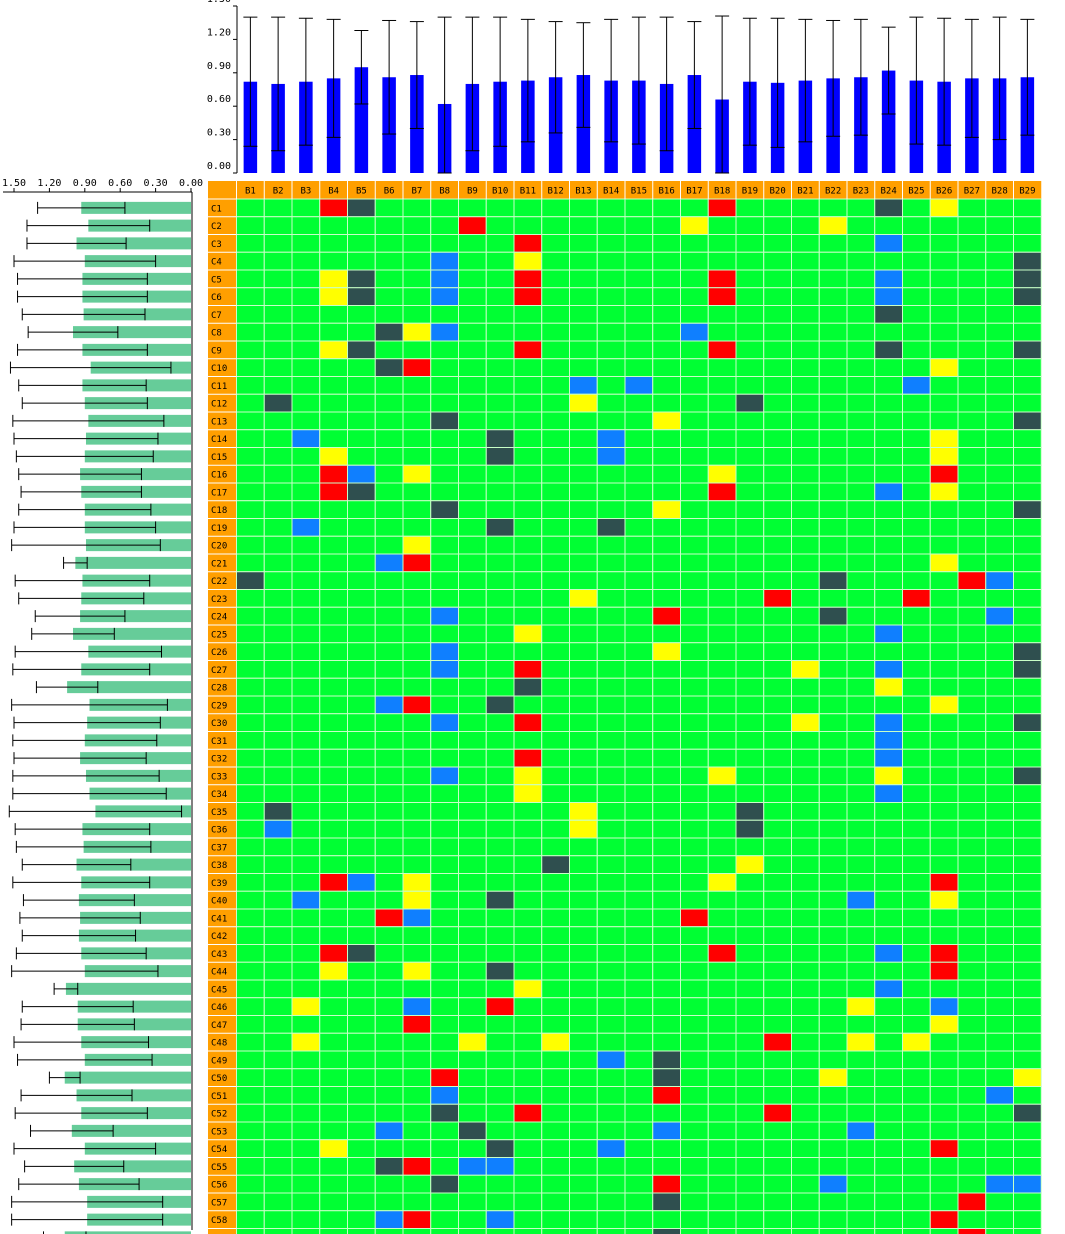  What do you see at coordinates (389, 367) in the screenshot?
I see `heatmap-cell-C10-B6` at bounding box center [389, 367].